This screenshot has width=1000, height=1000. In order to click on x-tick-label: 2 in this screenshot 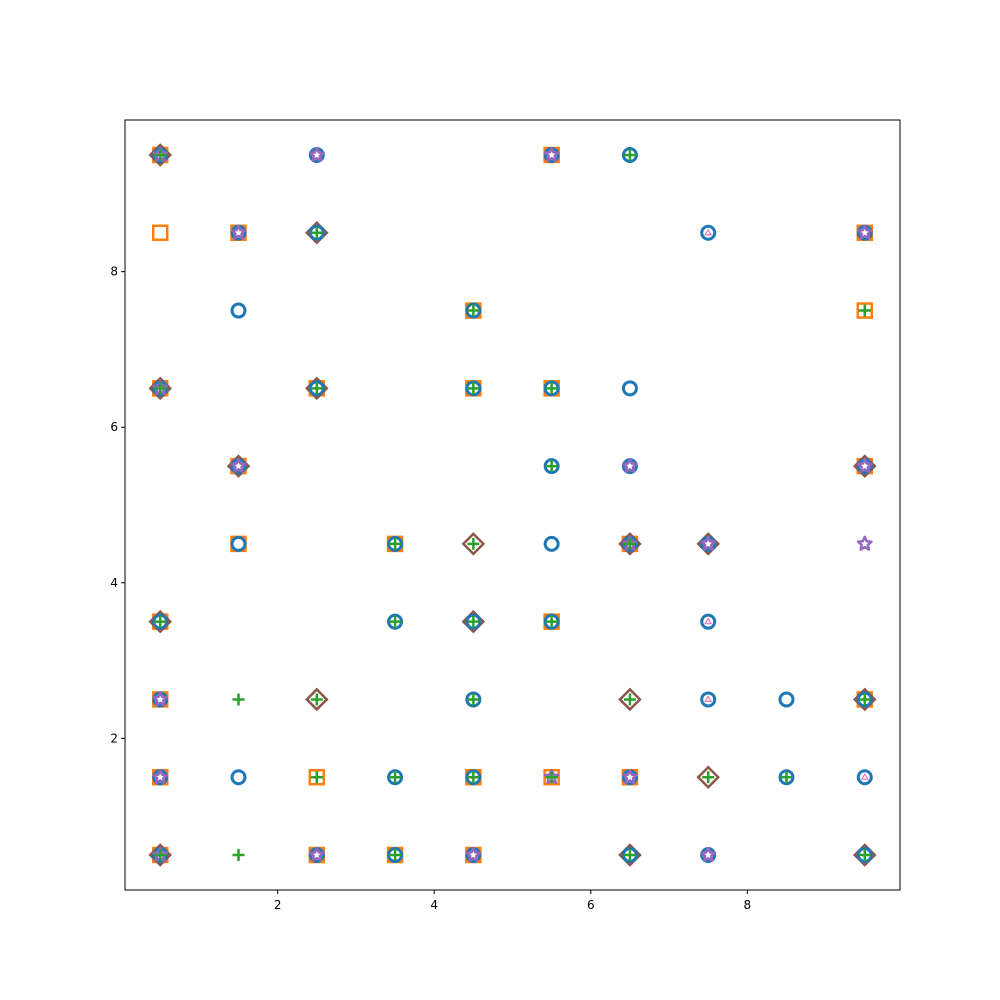, I will do `click(278, 905)`.